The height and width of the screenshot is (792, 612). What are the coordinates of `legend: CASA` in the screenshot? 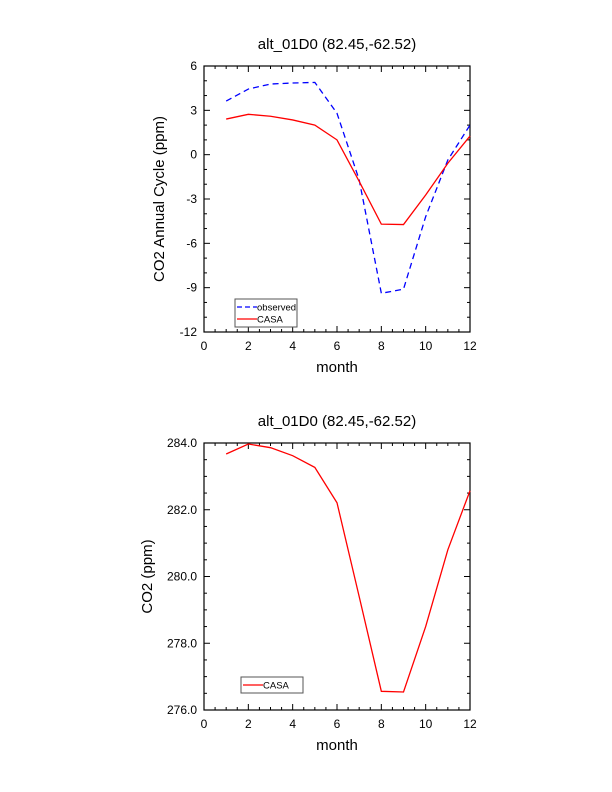 It's located at (272, 685).